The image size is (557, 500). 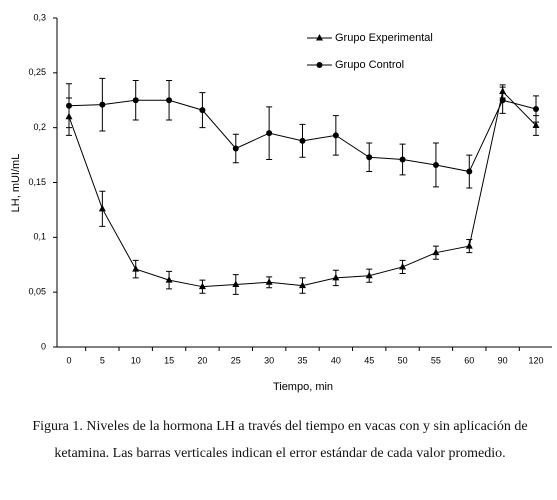 What do you see at coordinates (503, 360) in the screenshot?
I see `x-tick-label: 90` at bounding box center [503, 360].